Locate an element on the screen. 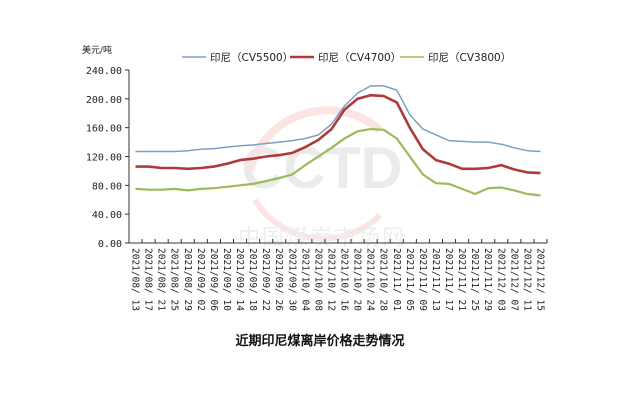 The image size is (640, 400). legend-item-label: 印尼（CV4700） is located at coordinates (359, 58).